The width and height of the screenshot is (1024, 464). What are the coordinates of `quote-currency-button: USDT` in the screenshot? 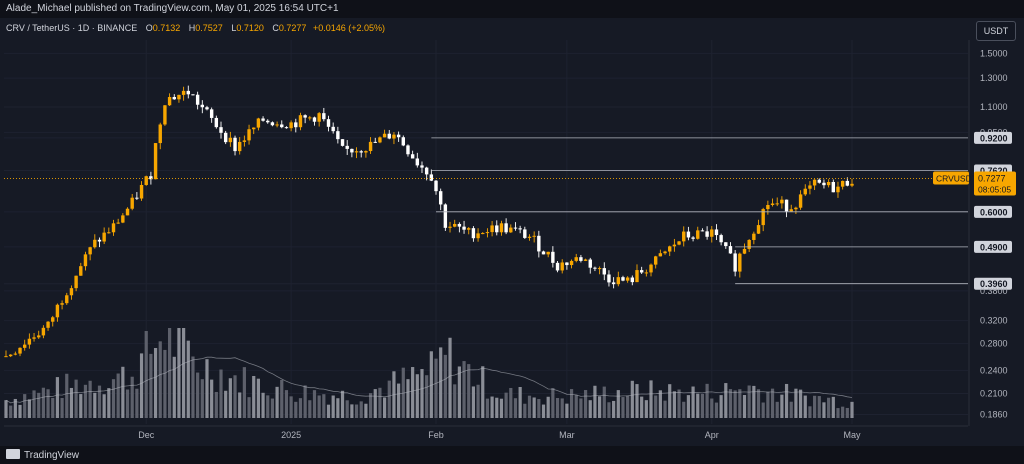 It's located at (996, 31).